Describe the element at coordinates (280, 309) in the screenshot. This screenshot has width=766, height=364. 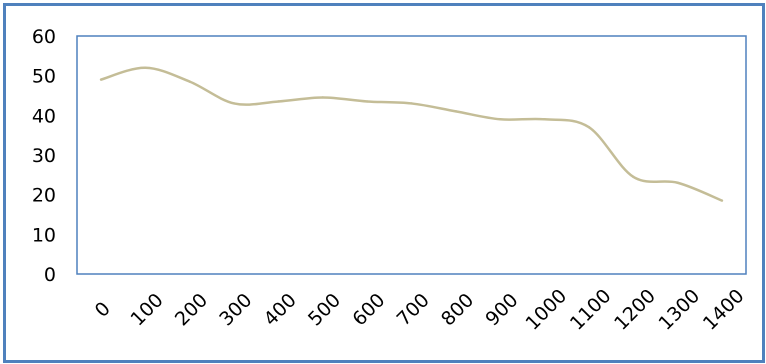
I see `x-tick-label: 400` at that location.